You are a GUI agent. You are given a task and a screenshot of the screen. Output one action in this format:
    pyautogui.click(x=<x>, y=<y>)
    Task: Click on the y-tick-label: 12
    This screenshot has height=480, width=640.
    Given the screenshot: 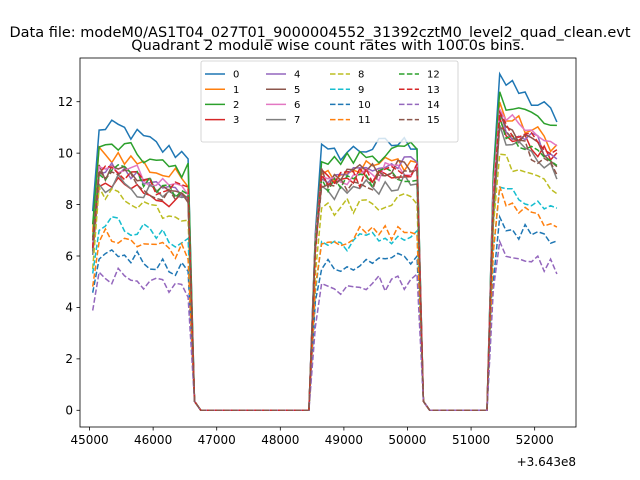 What is the action you would take?
    pyautogui.click(x=65, y=102)
    